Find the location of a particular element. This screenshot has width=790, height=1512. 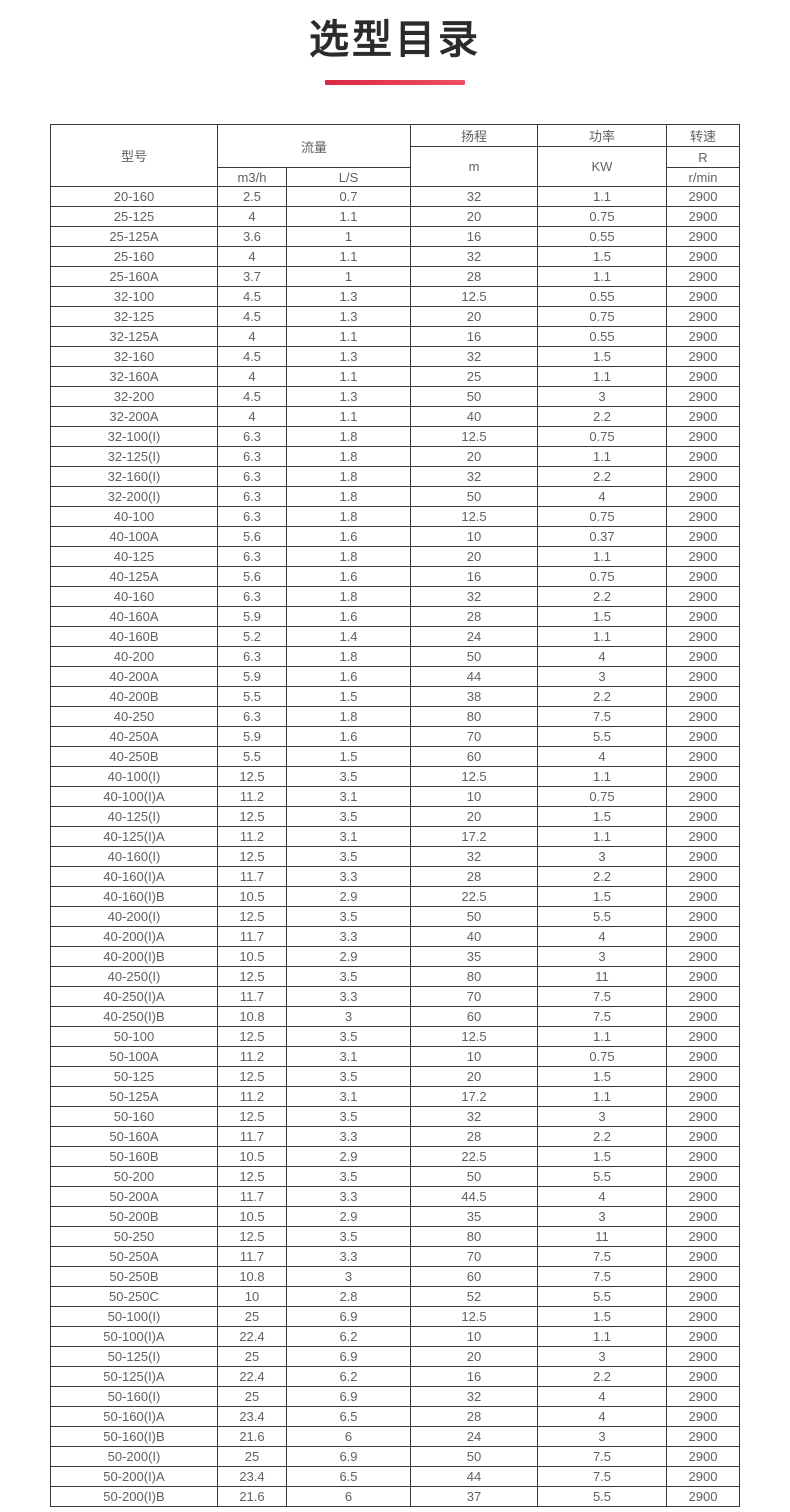

flow-m3h-cell: 23.4 is located at coordinates (251, 1476).